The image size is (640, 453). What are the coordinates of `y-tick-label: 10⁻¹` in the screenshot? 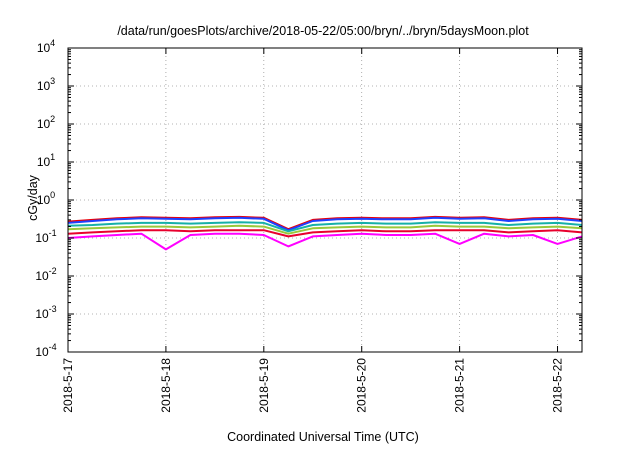 It's located at (45, 236).